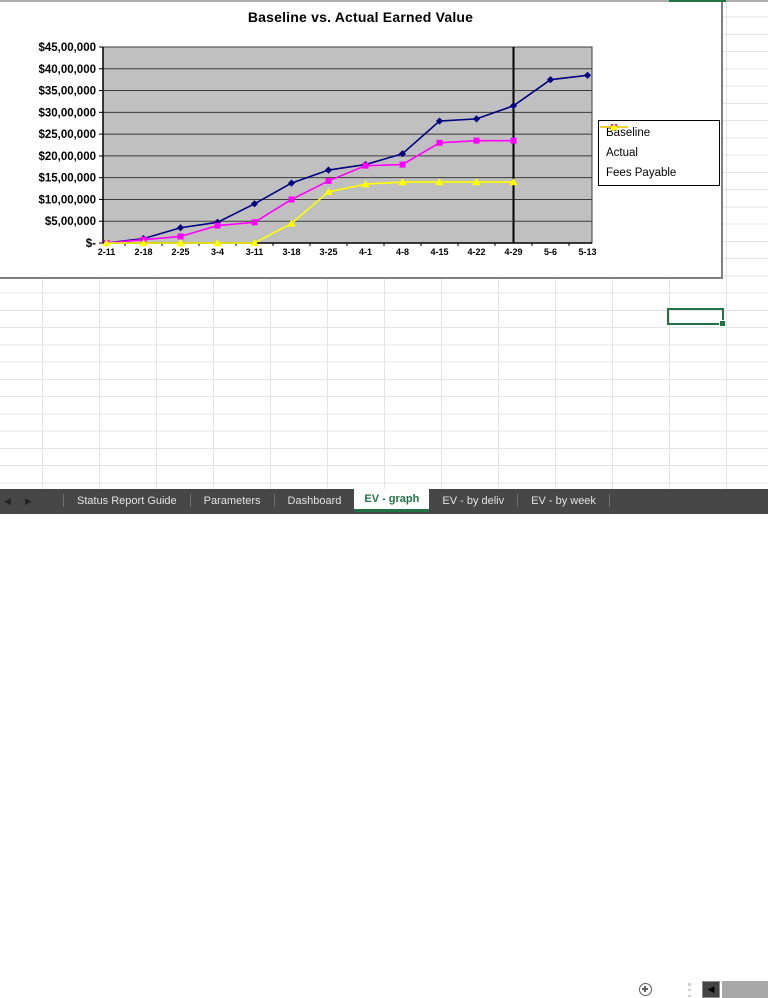 This screenshot has width=768, height=998. Describe the element at coordinates (7, 501) in the screenshot. I see `sheet-nav-left-icon: ◀` at that location.